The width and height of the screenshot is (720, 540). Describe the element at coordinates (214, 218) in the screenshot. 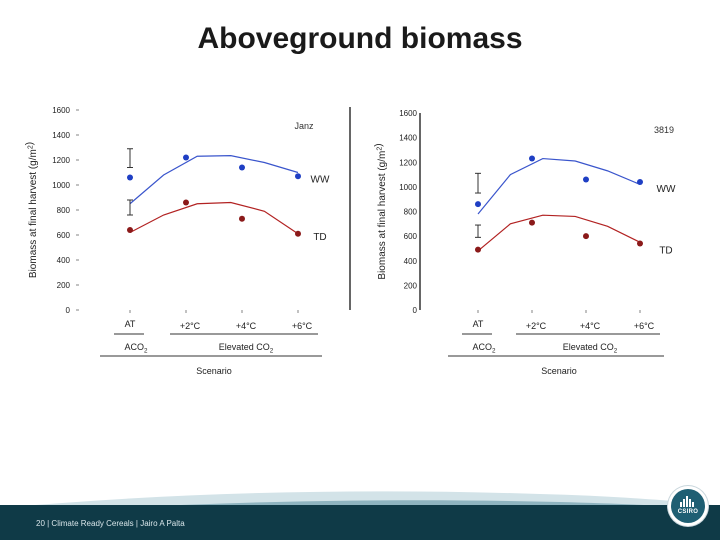

I see `panel1-td-fit-line` at that location.